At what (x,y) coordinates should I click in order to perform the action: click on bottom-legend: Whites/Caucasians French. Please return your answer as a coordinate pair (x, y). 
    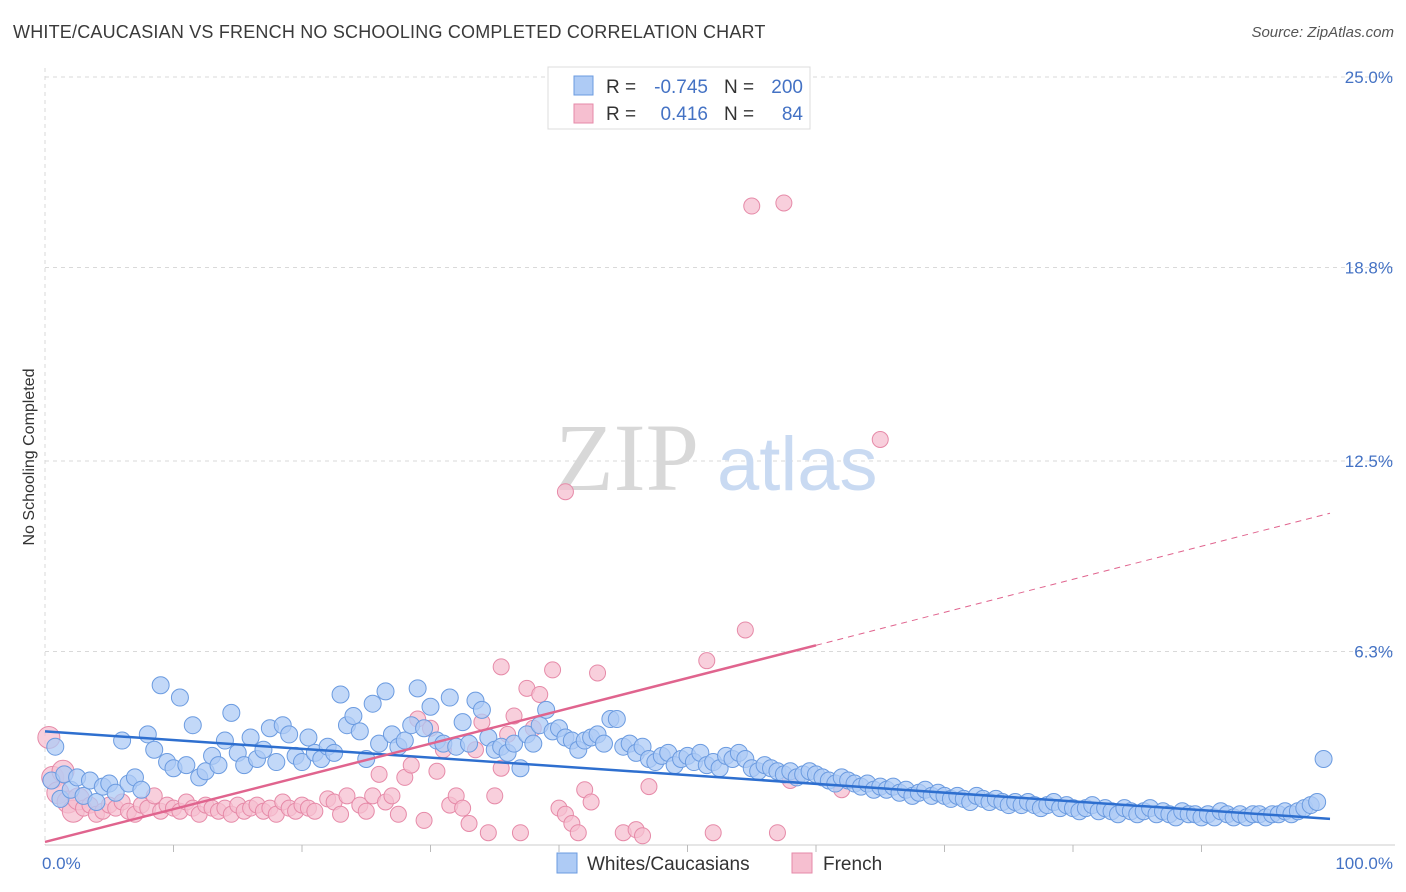
    Looking at the image, I should click on (719, 863).